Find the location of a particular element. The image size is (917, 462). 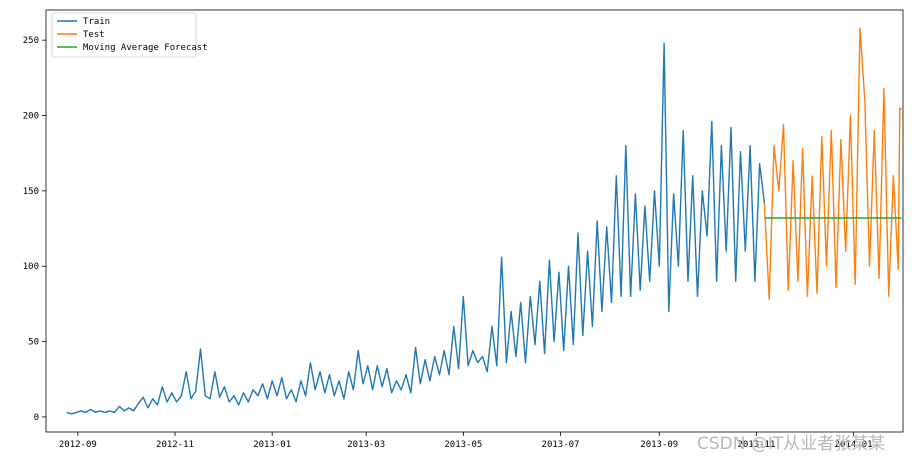

x-tick-label: 2013-09 is located at coordinates (659, 445).